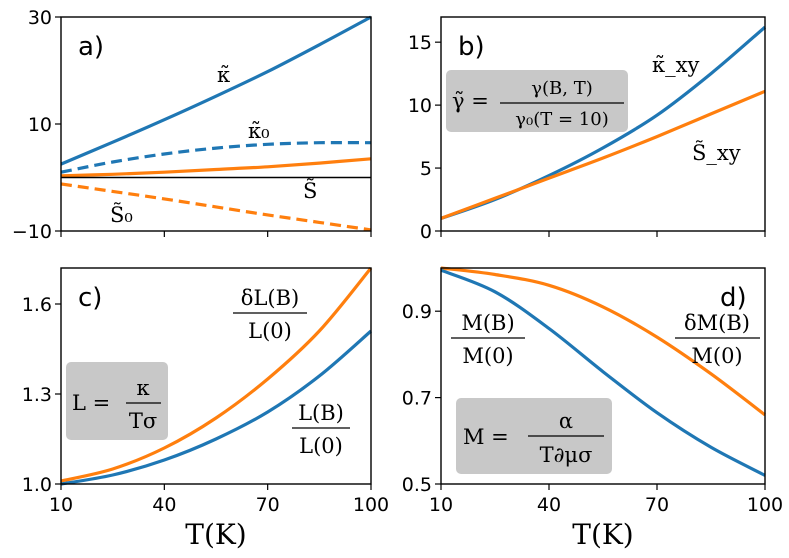 The height and width of the screenshot is (558, 789). What do you see at coordinates (657, 505) in the screenshot?
I see `panel-d-xtick-label-2: 70` at bounding box center [657, 505].